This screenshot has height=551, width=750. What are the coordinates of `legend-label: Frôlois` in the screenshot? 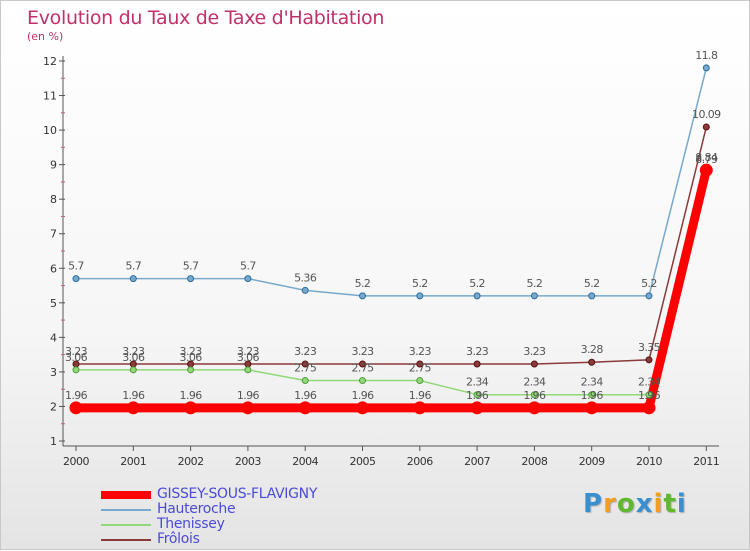 It's located at (178, 539).